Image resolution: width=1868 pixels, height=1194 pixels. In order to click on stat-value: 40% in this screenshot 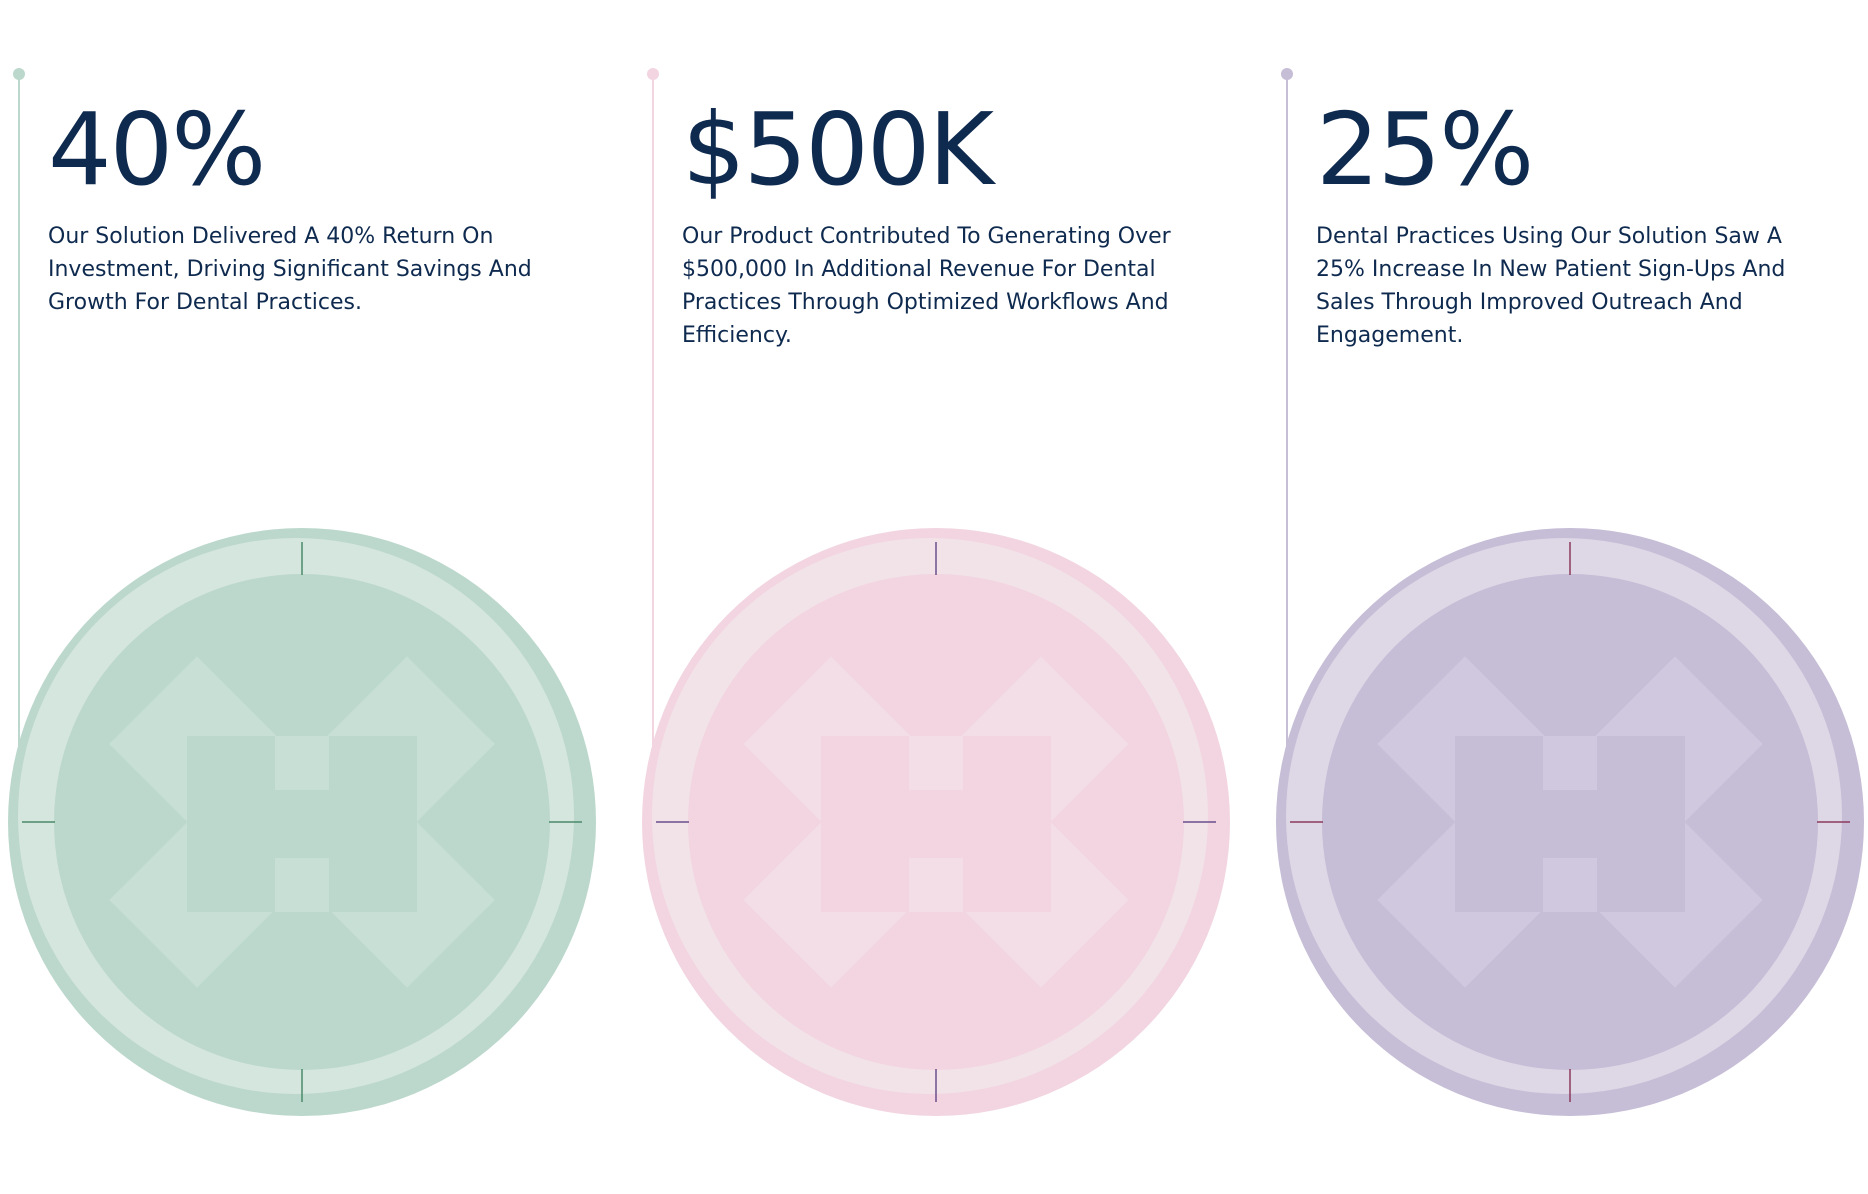, I will do `click(157, 149)`.